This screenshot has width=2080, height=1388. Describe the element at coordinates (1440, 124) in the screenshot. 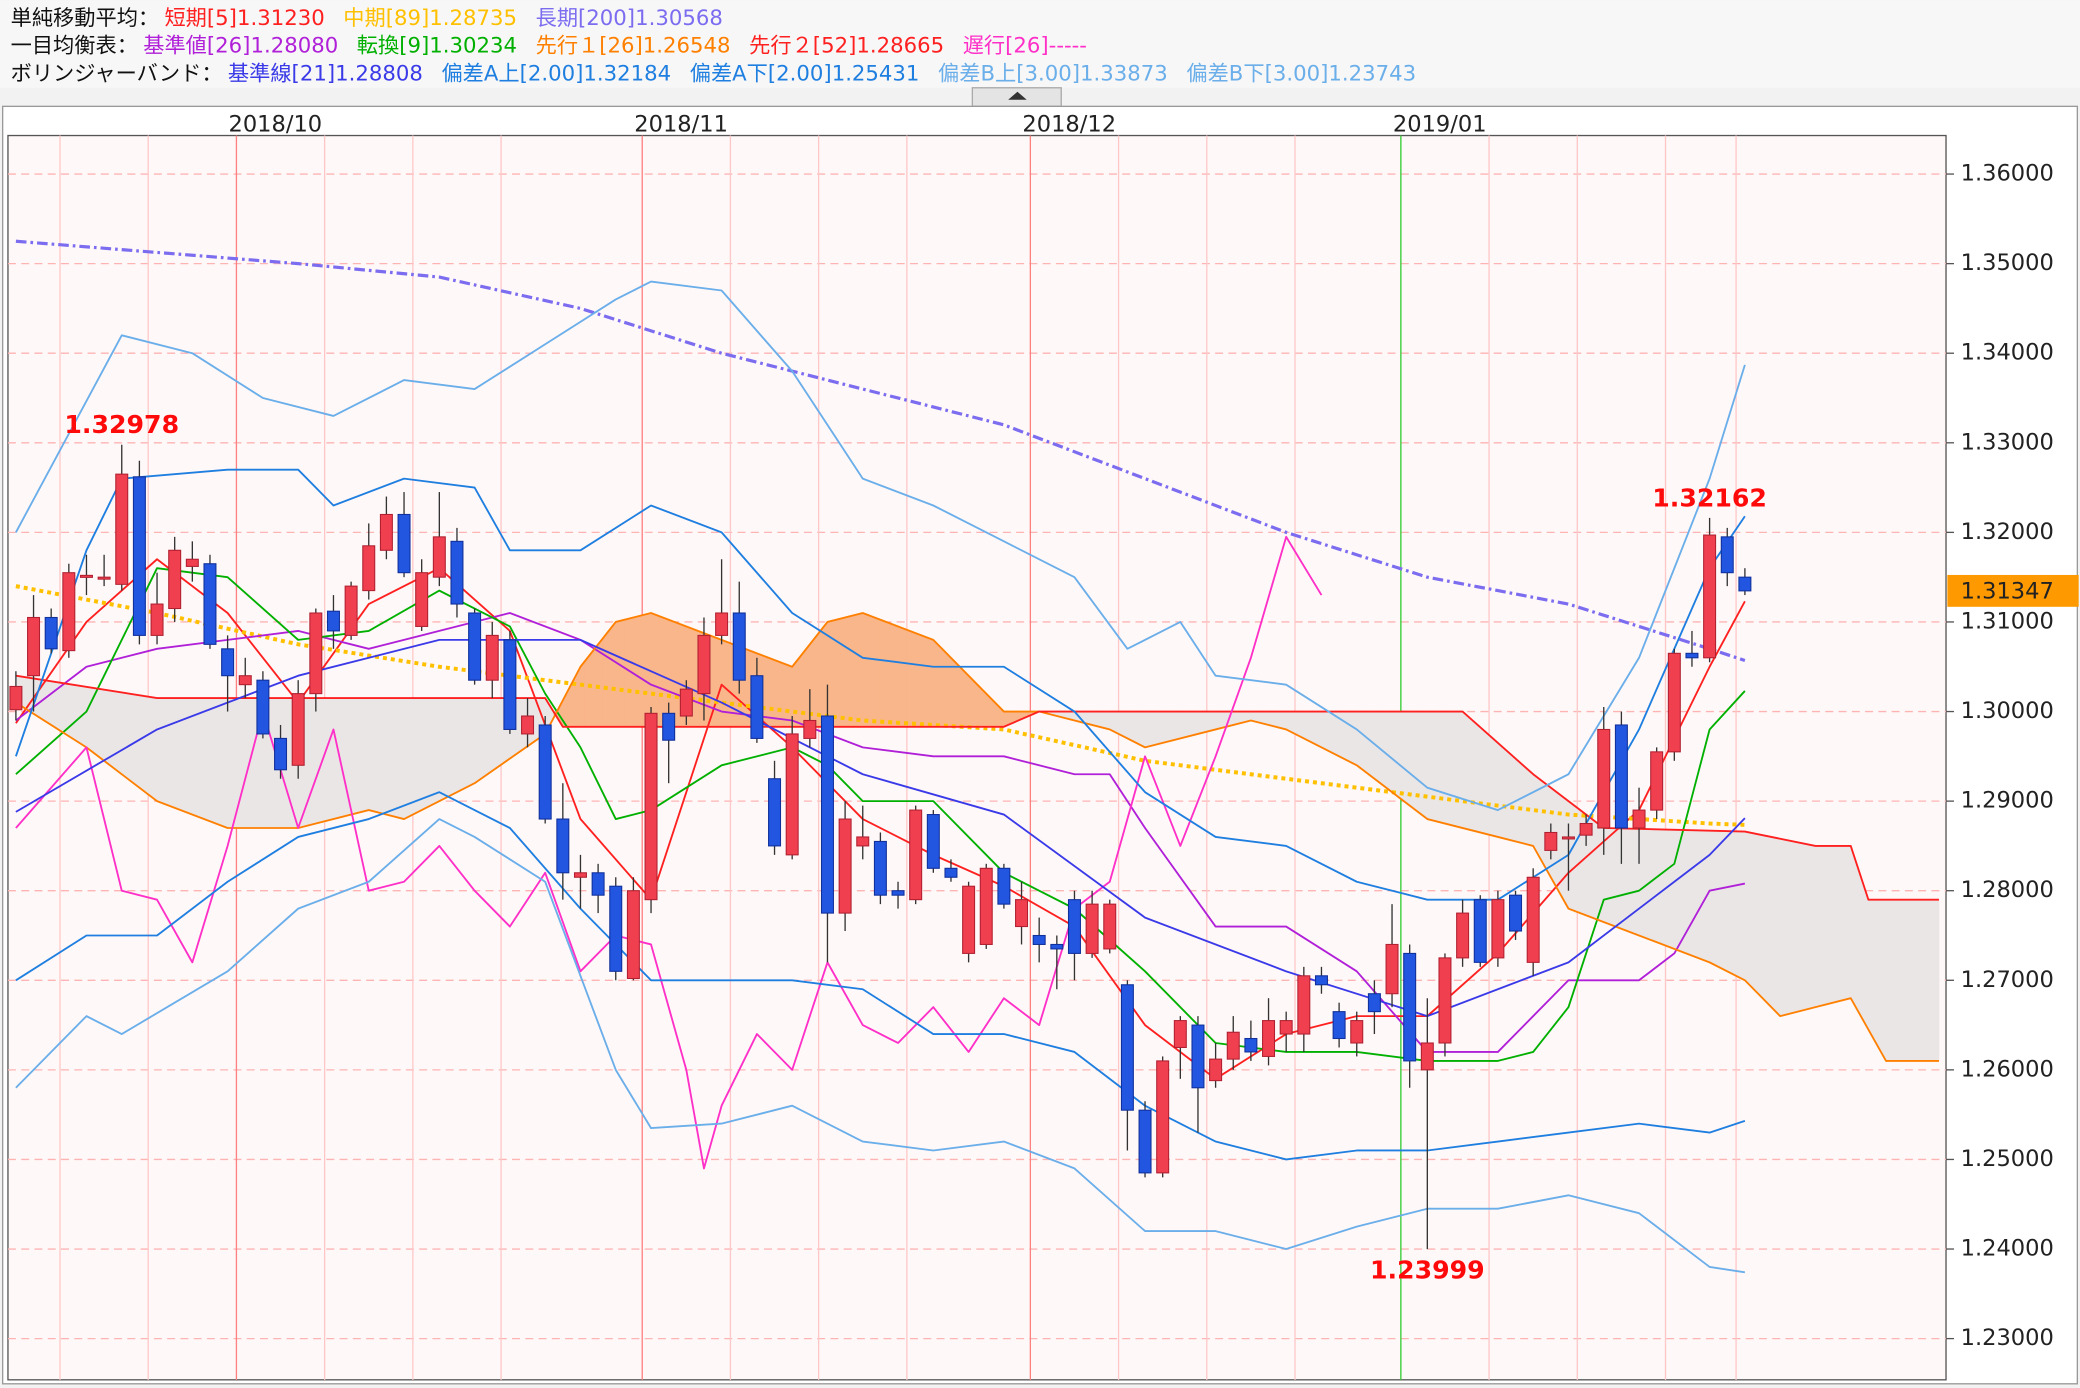

I see `x-tick-label: 2019/01` at that location.